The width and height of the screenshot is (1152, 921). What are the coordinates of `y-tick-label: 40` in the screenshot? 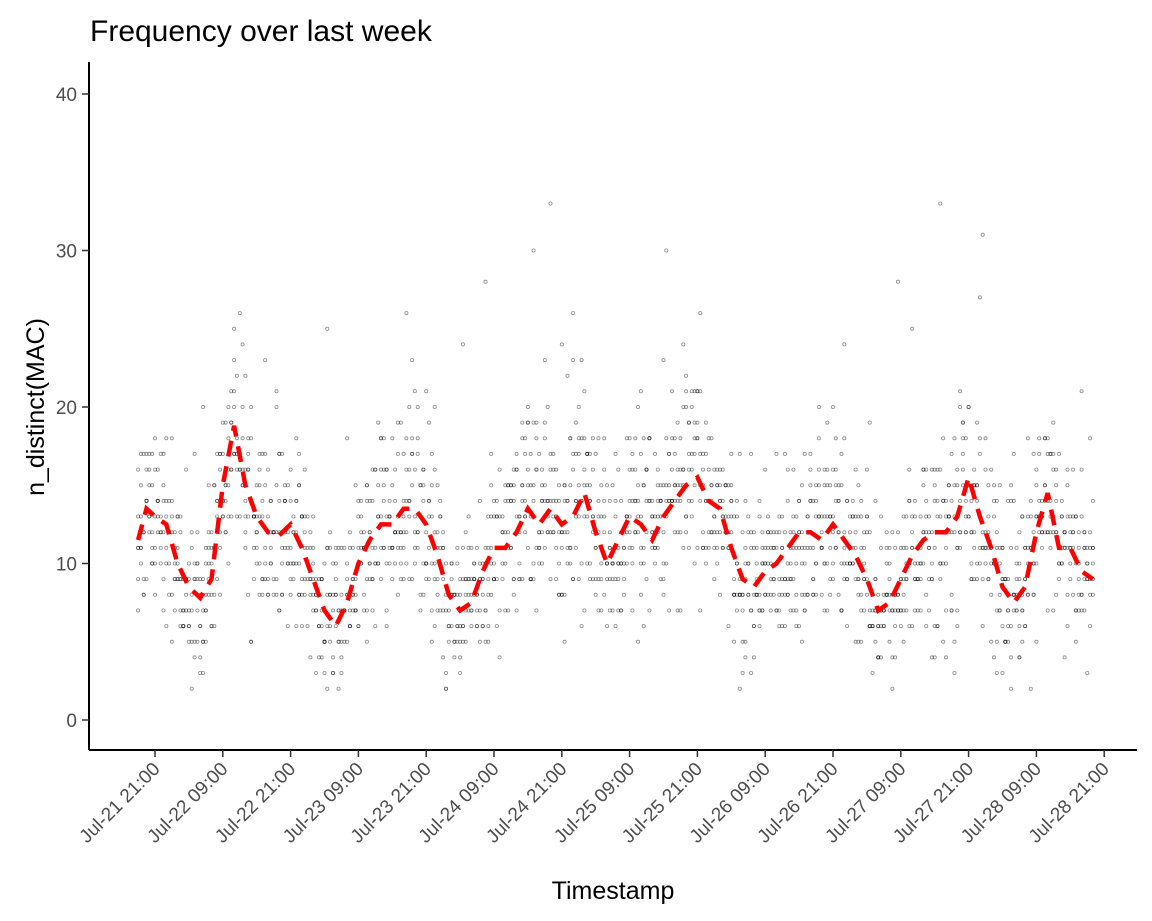 It's located at (66, 95).